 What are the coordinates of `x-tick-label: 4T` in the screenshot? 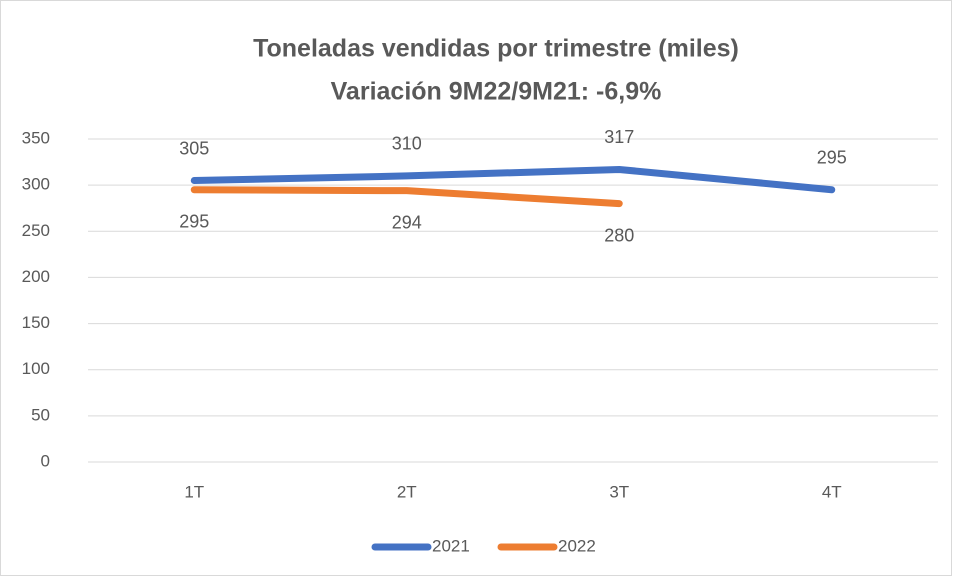 It's located at (832, 491).